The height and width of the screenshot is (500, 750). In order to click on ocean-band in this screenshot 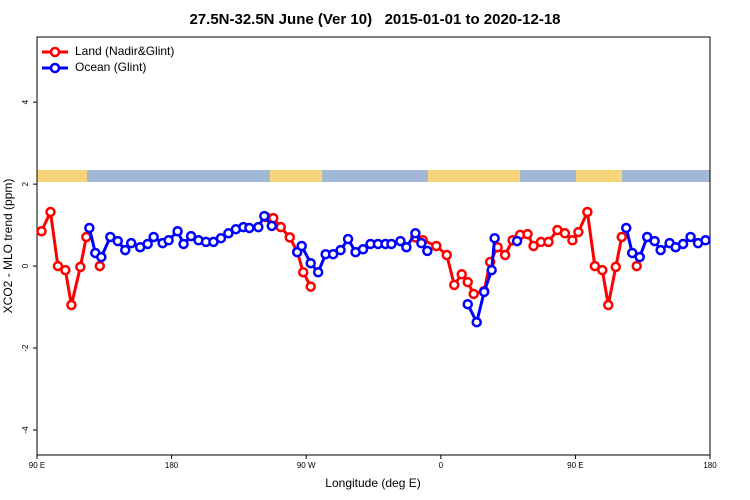, I will do `click(373, 176)`.